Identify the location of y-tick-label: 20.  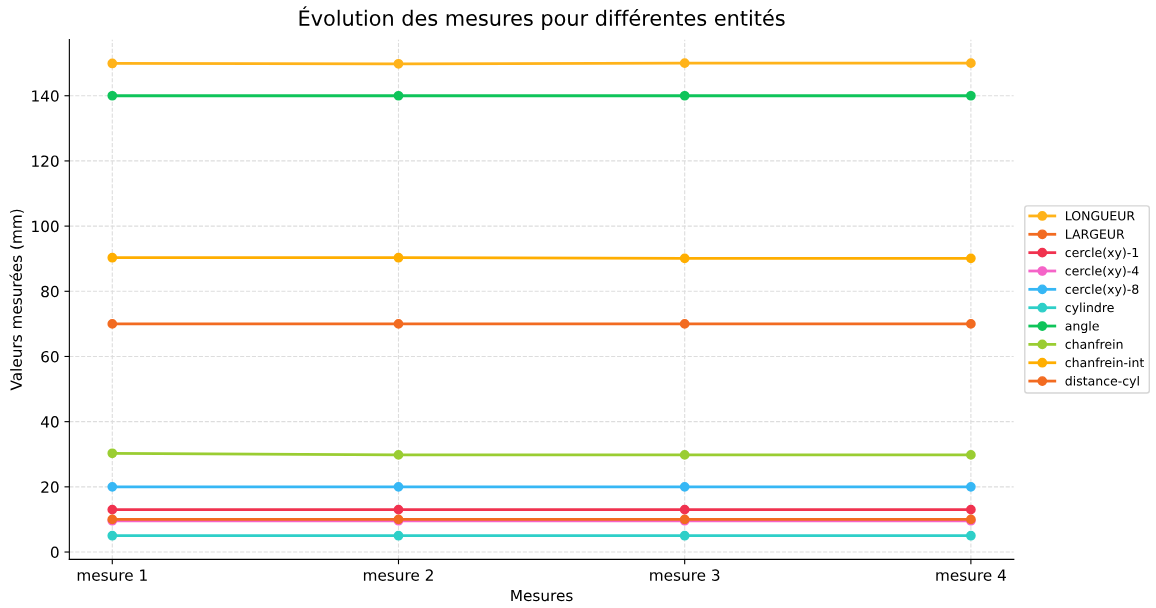
(50, 487).